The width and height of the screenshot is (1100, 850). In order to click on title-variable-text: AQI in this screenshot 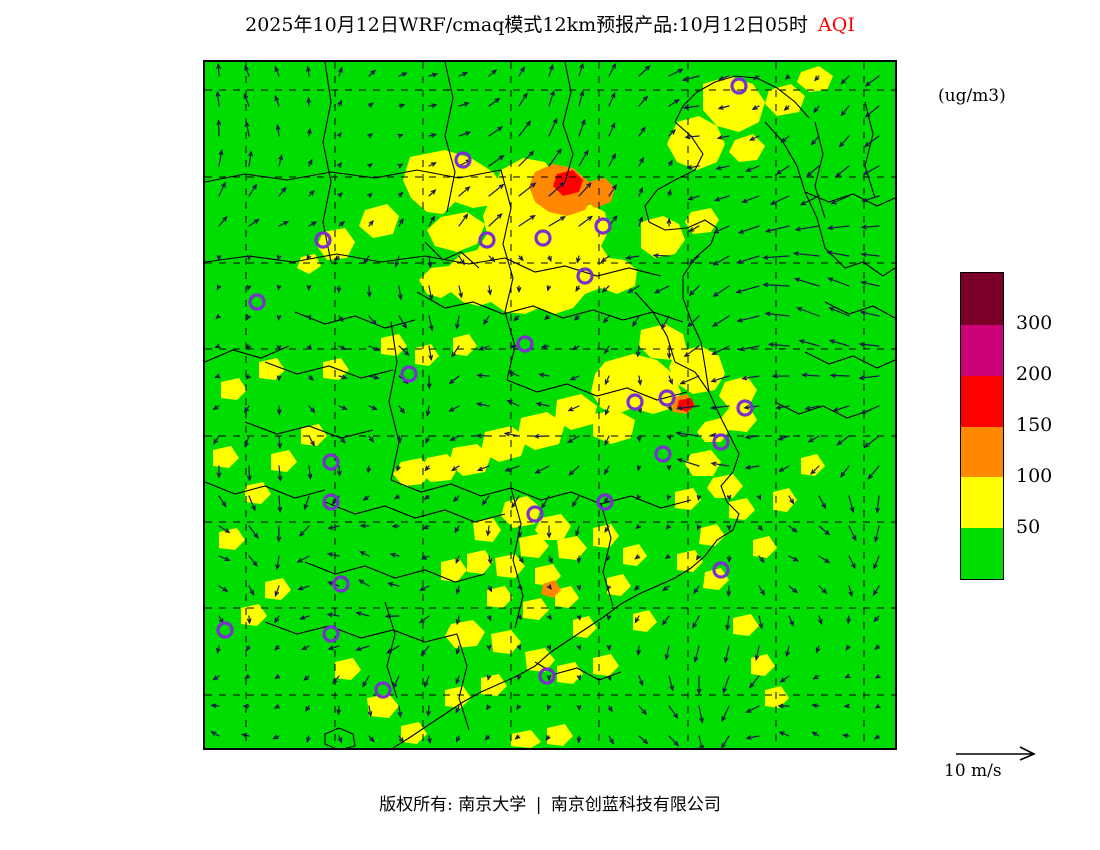, I will do `click(836, 25)`.